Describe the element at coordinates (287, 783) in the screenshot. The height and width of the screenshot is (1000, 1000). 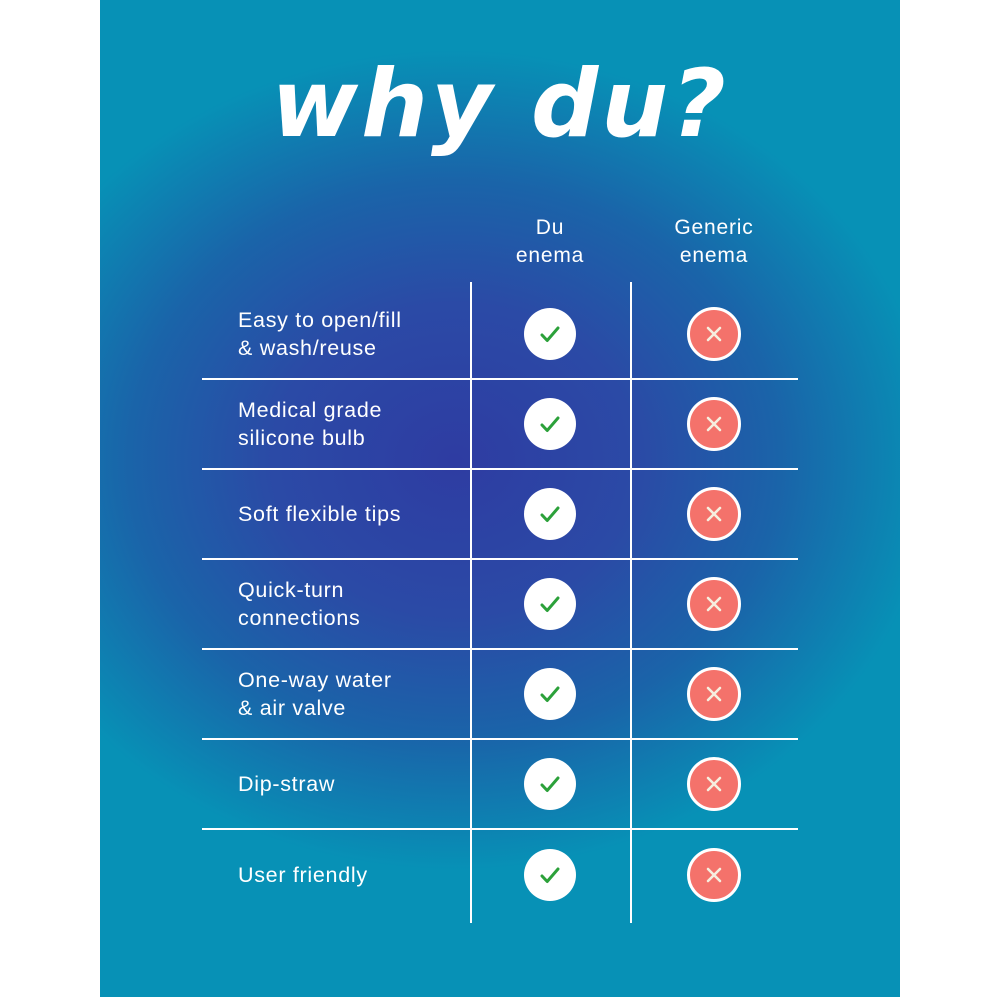
I see `feature-label: Dip-straw` at that location.